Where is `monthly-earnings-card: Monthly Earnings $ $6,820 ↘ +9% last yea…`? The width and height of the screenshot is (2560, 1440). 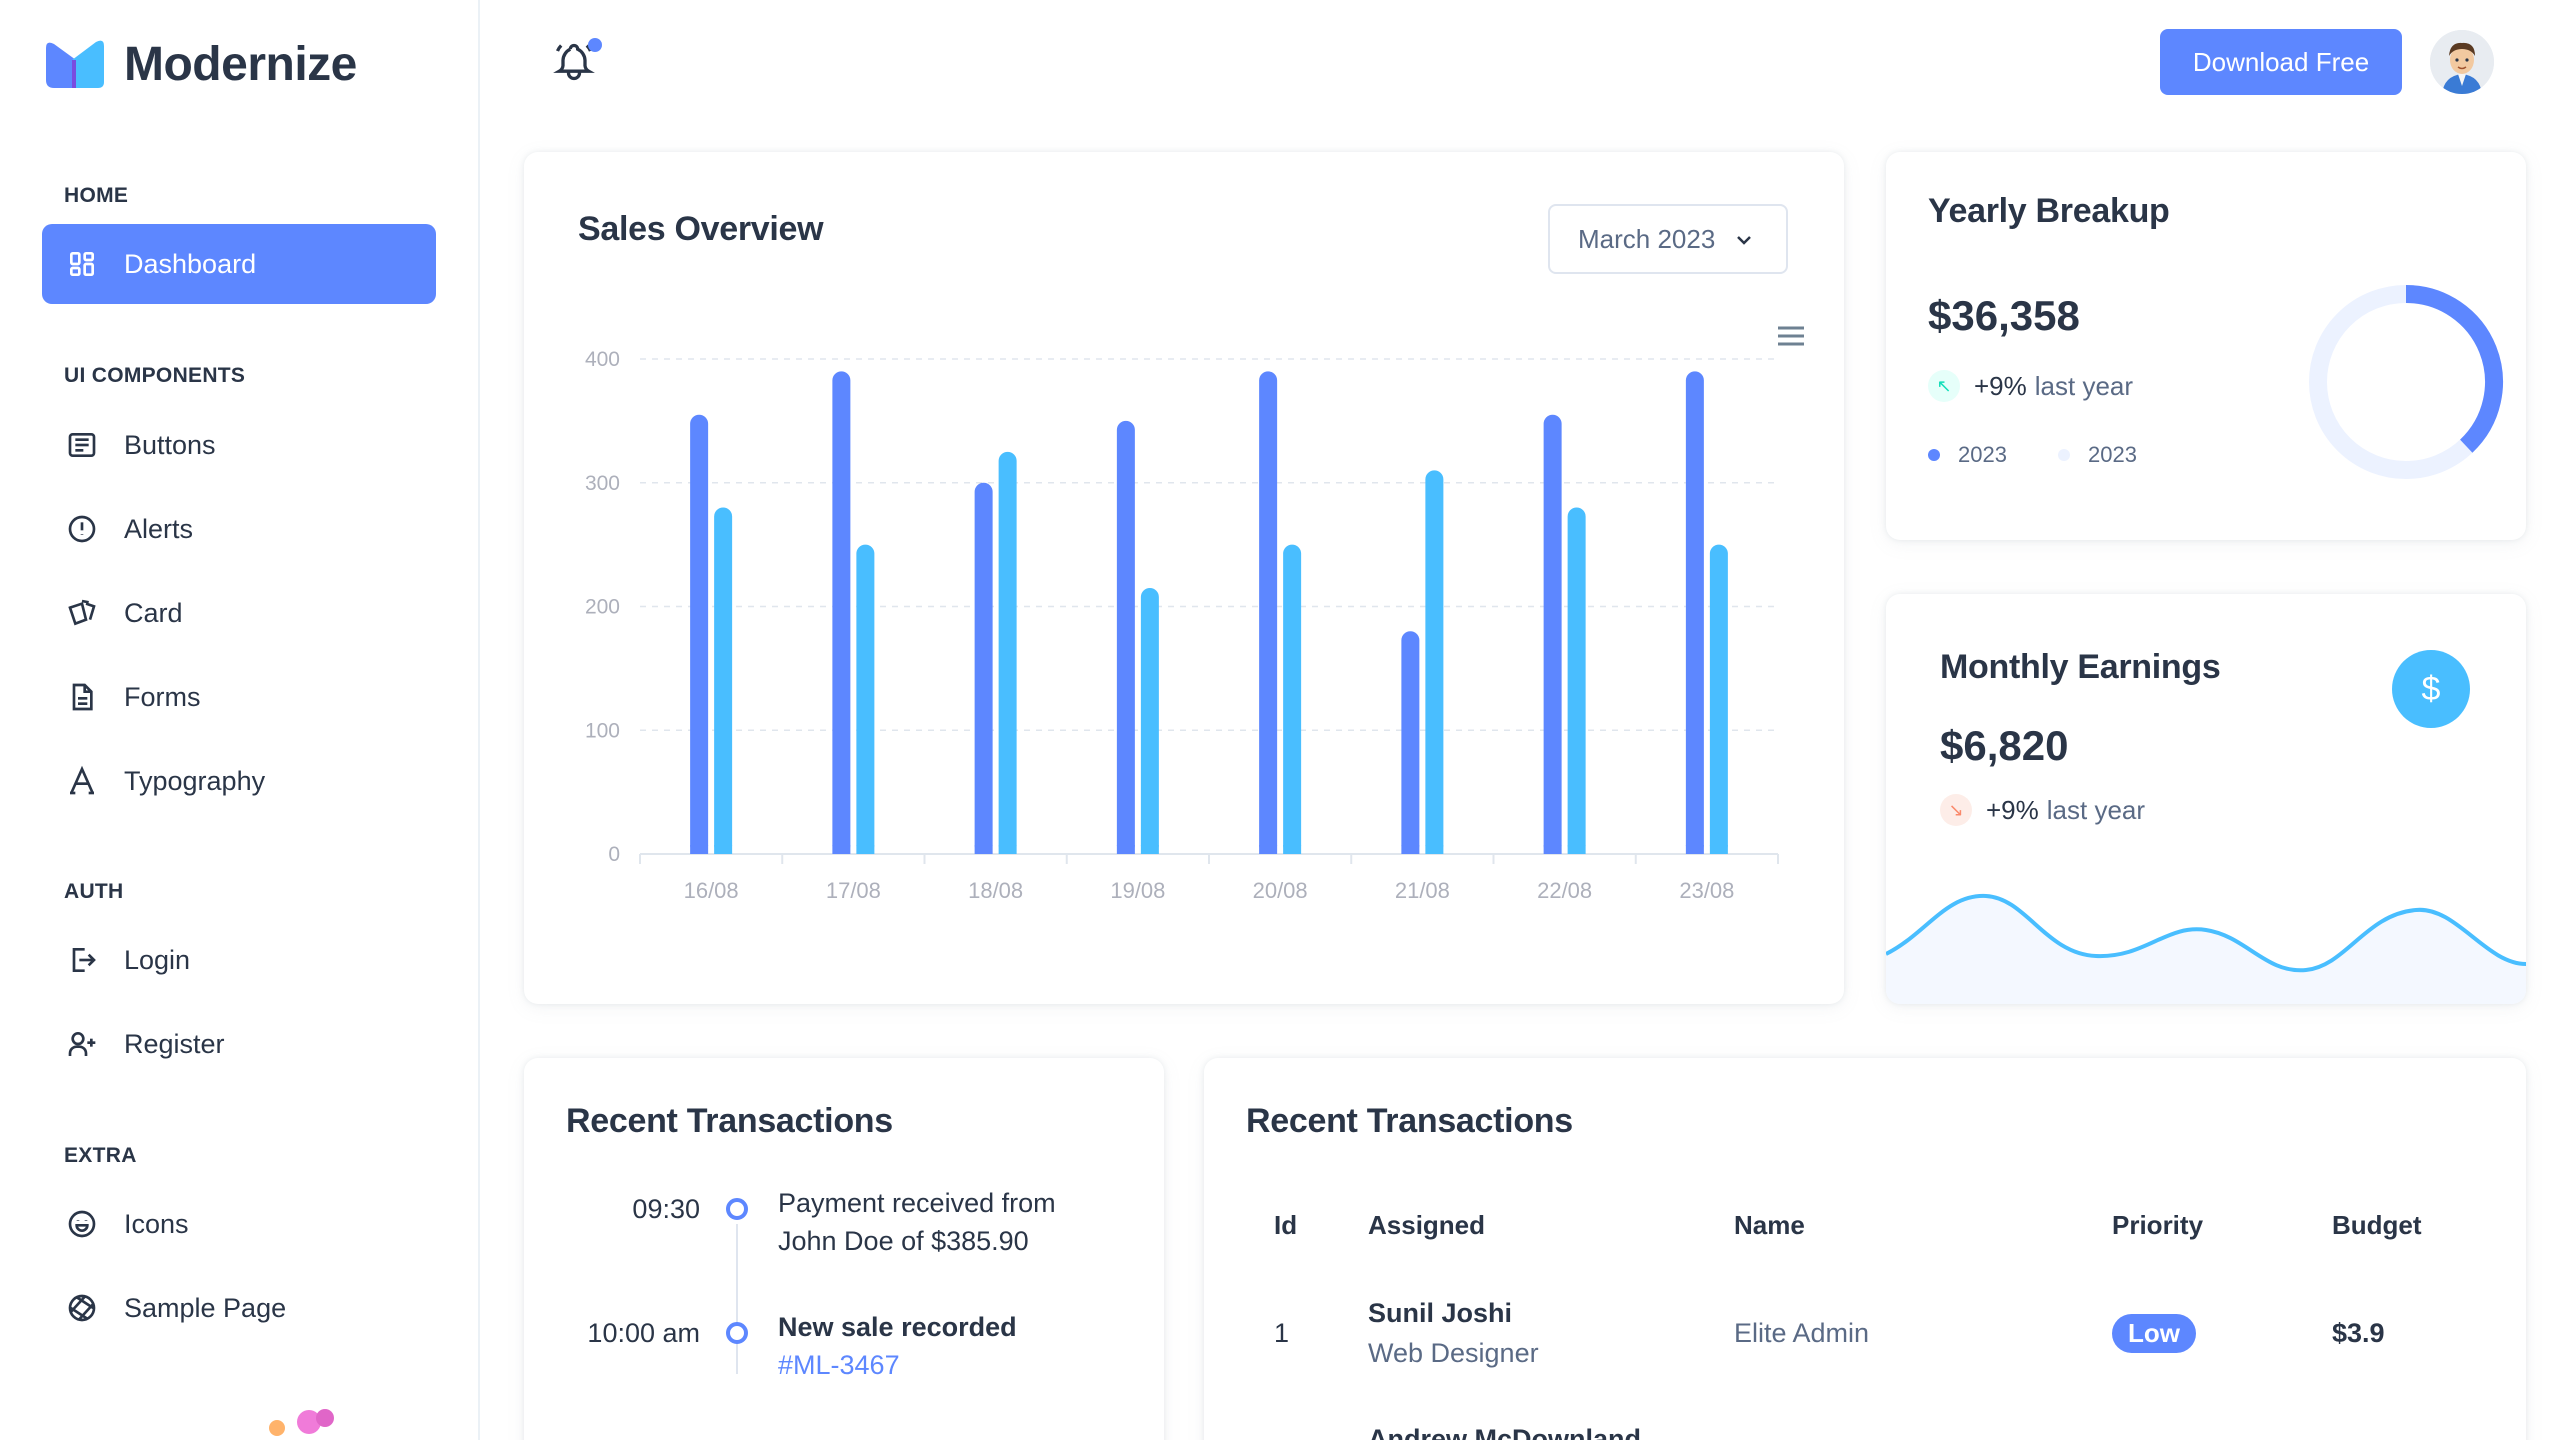 monthly-earnings-card: Monthly Earnings $ $6,820 ↘ +9% last yea… is located at coordinates (2206, 799).